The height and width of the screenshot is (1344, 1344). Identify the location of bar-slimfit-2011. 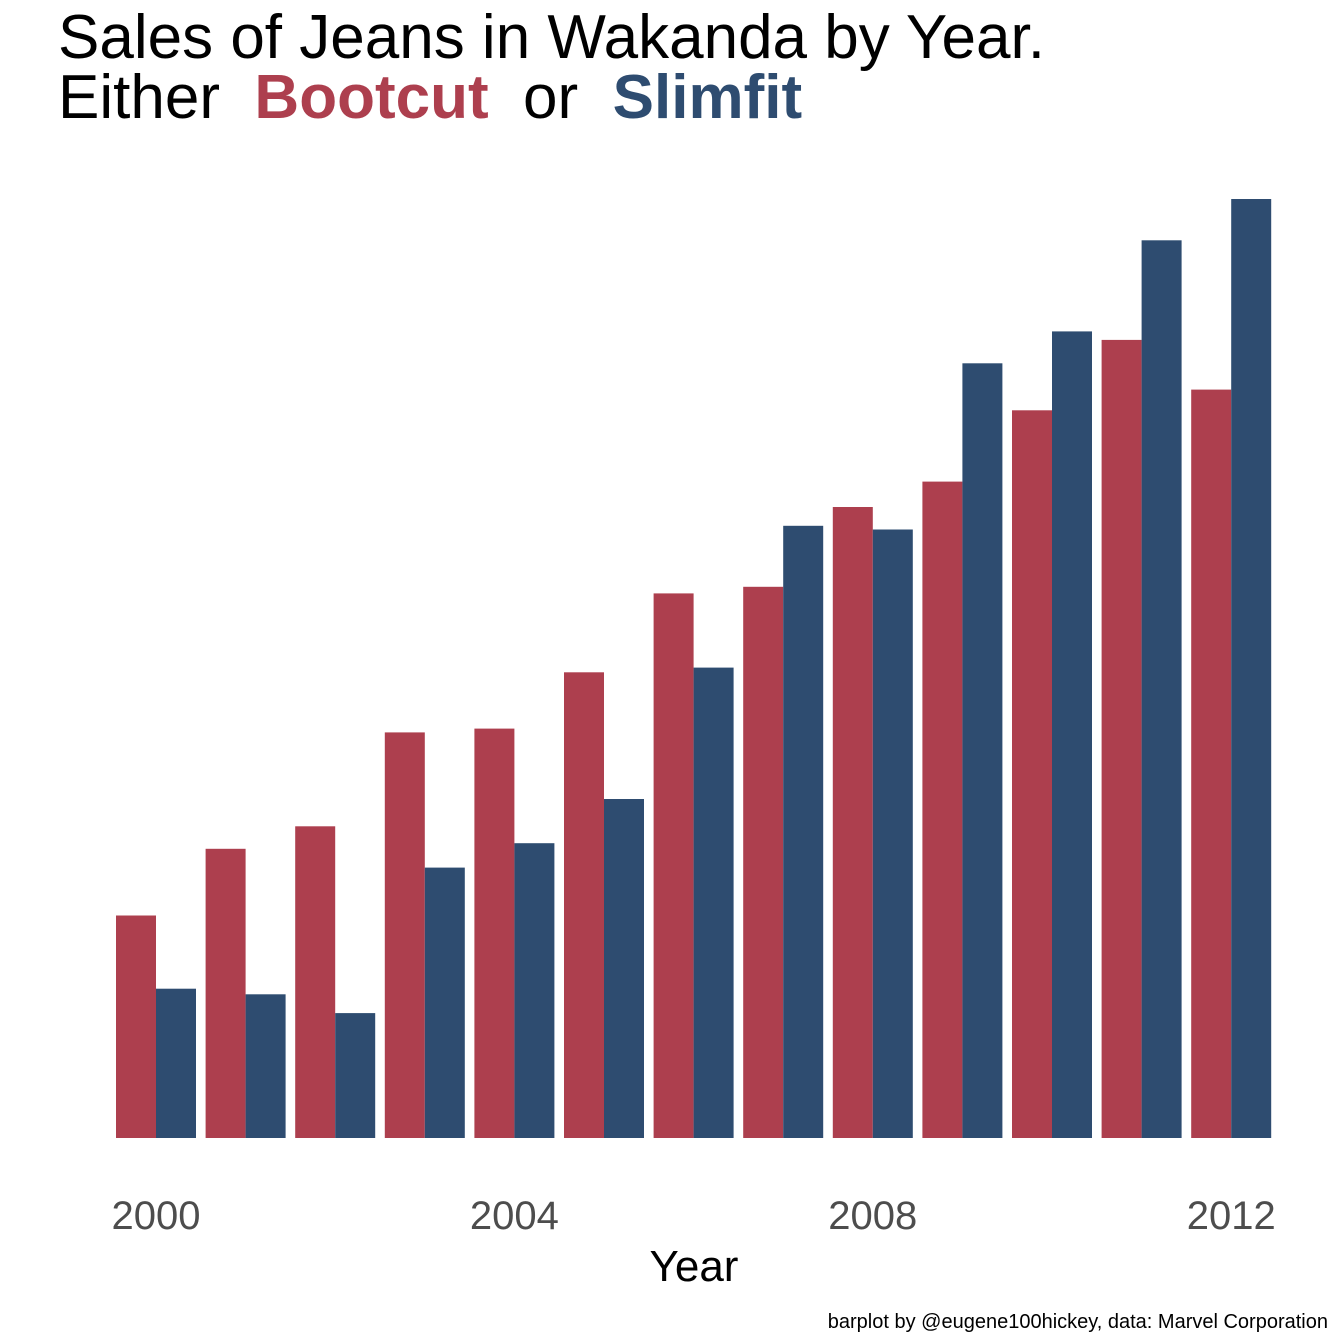
(1161, 689).